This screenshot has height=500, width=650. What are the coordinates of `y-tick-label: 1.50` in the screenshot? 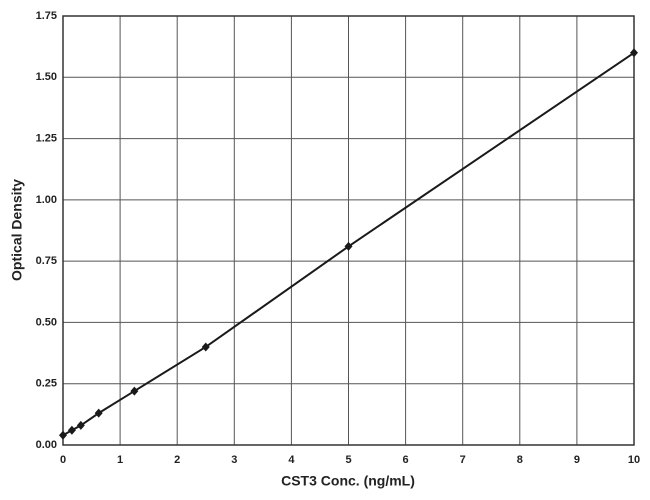 It's located at (46, 77).